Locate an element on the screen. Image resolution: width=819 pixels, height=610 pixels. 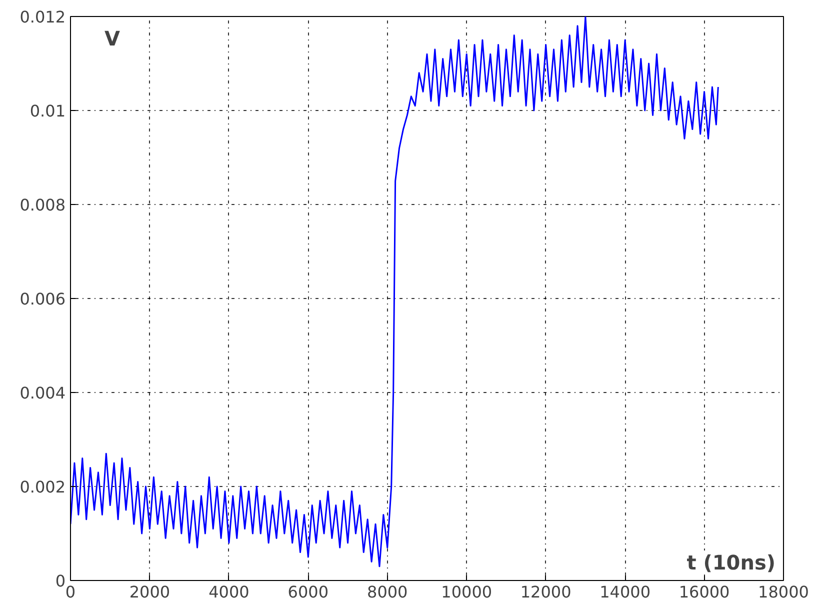
x-tick-label: 2000 is located at coordinates (149, 592).